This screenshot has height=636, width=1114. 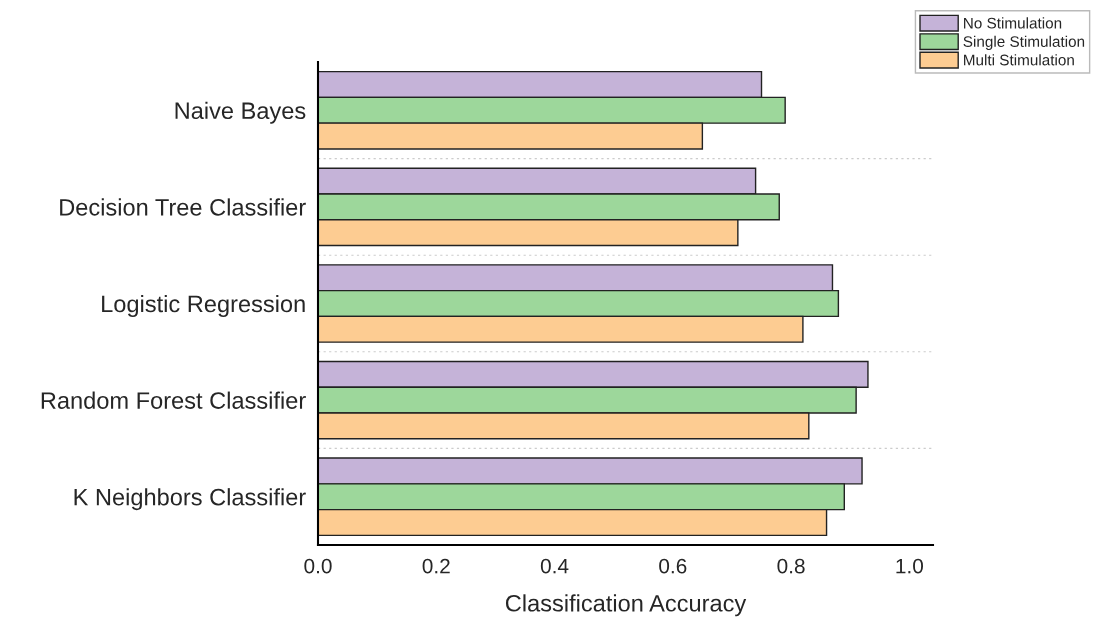 I want to click on x-tick-label: 0.6, so click(x=673, y=566).